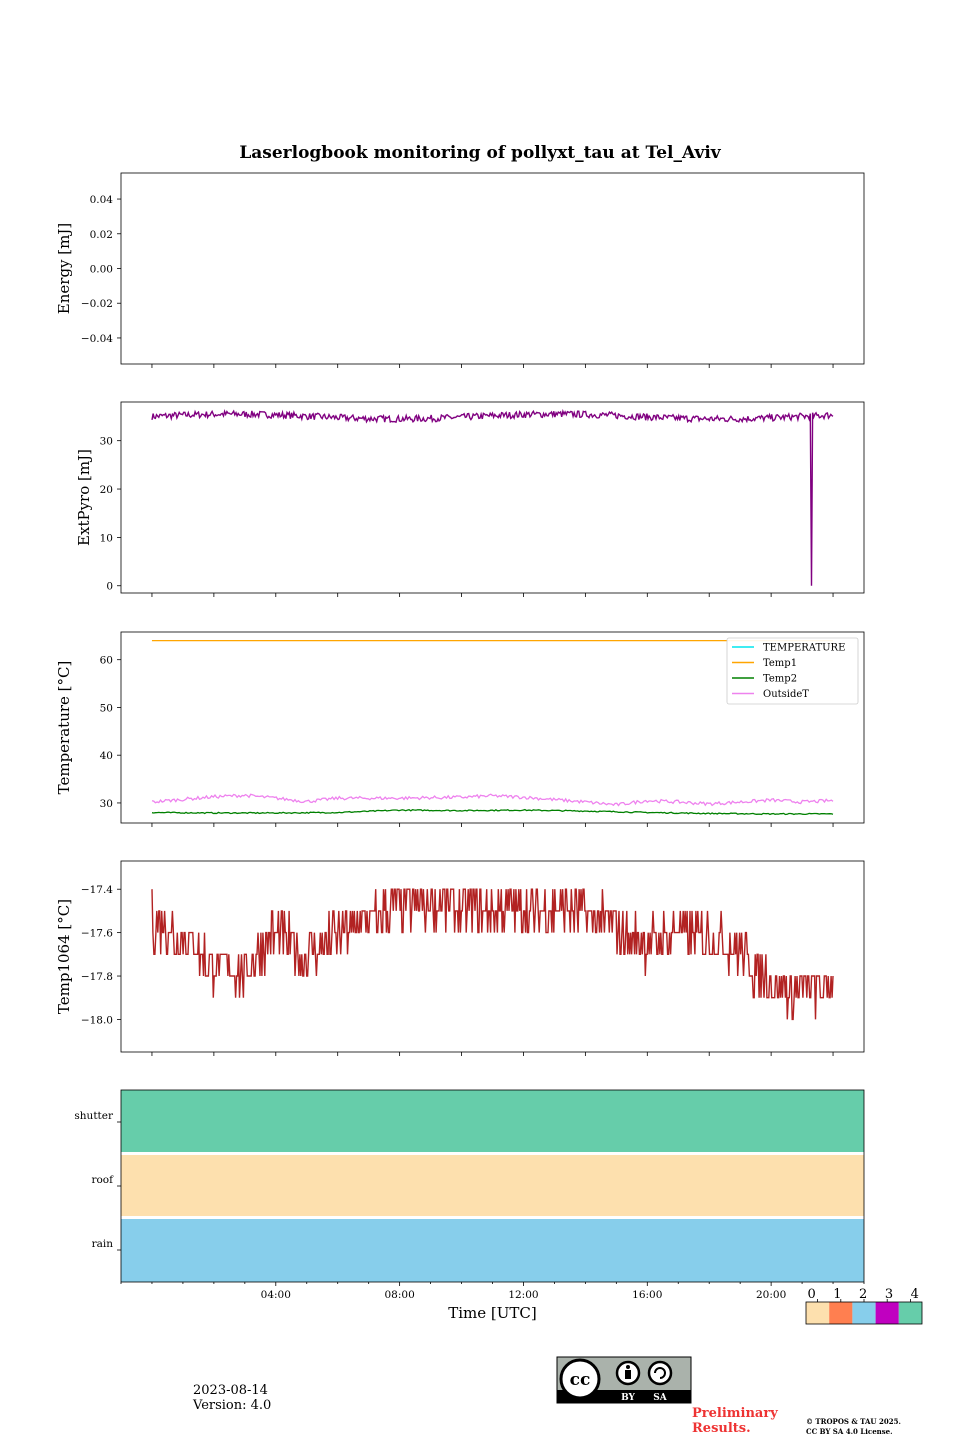  Describe the element at coordinates (792, 671) in the screenshot. I see `legend-box` at that location.